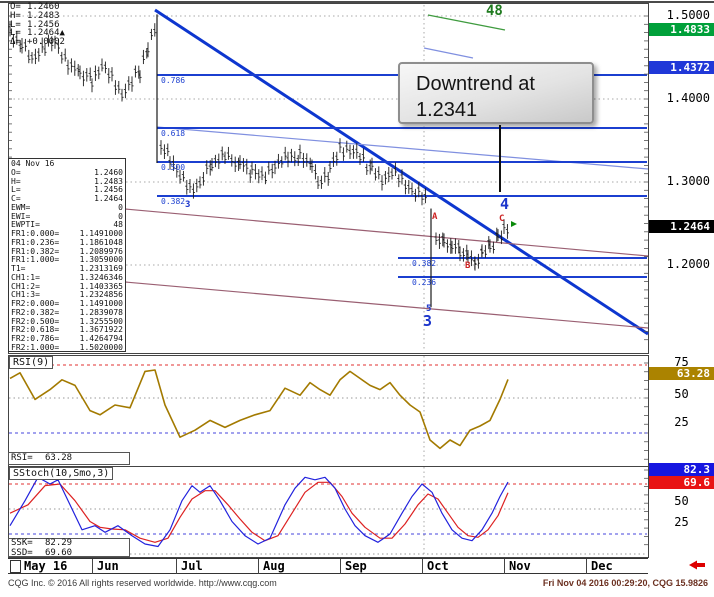 This screenshot has height=597, width=714. I want to click on rsi-readout-label: RSI=, so click(22, 458).